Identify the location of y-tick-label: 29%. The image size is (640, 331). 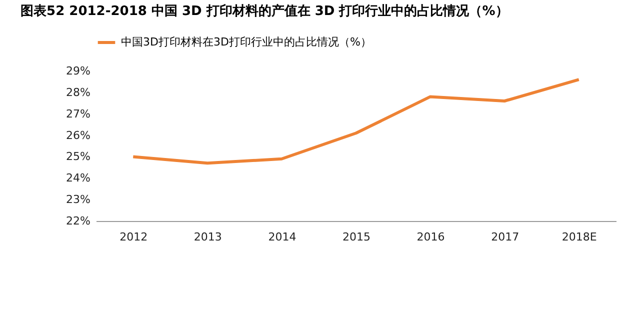
(78, 71).